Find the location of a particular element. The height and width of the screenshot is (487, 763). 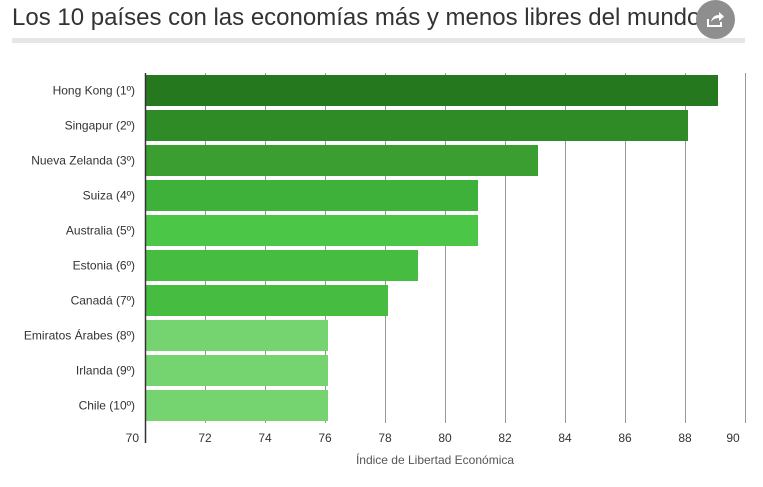

category-label: Canadá (7º) is located at coordinates (103, 301).